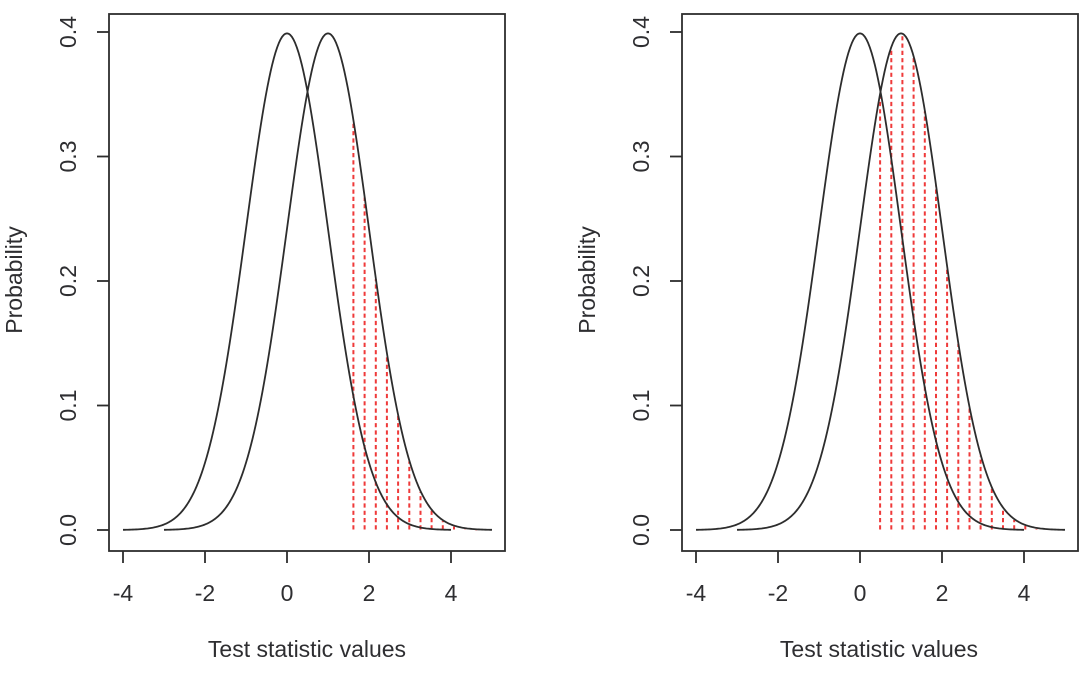 The image size is (1080, 675). Describe the element at coordinates (879, 649) in the screenshot. I see `x-axis-title-right: Test statistic values` at that location.